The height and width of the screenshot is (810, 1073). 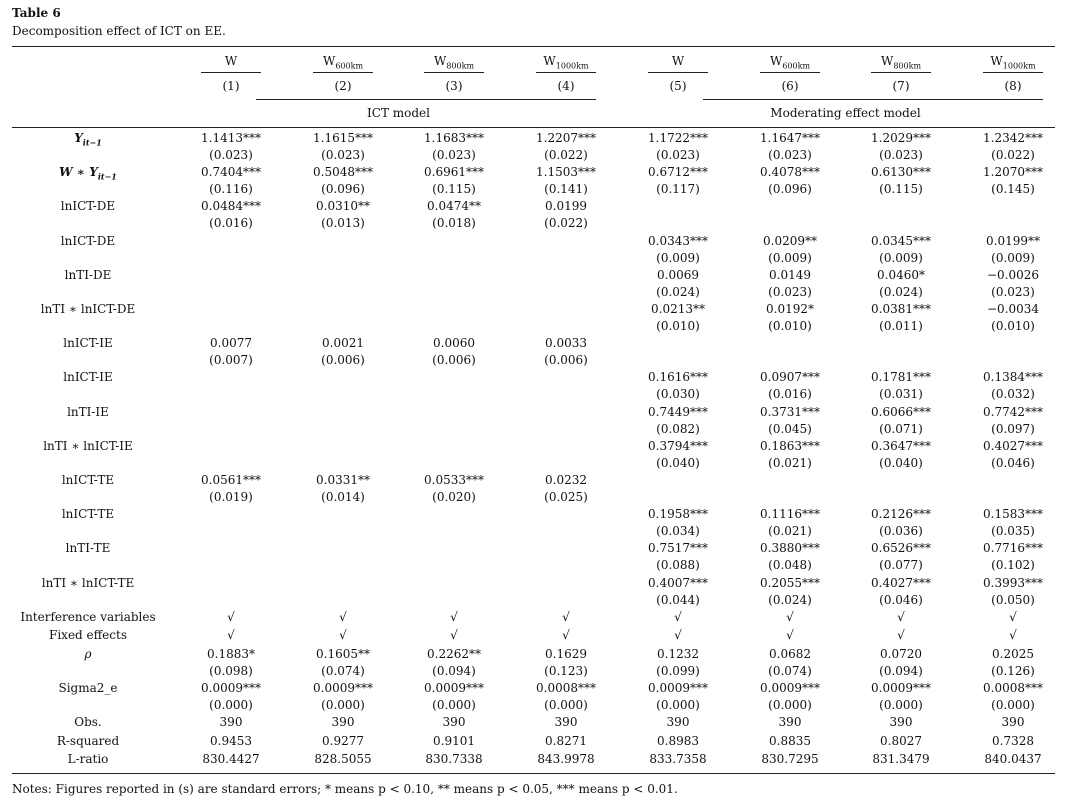 I want to click on row-label-text: lnTI-IE, so click(x=88, y=411).